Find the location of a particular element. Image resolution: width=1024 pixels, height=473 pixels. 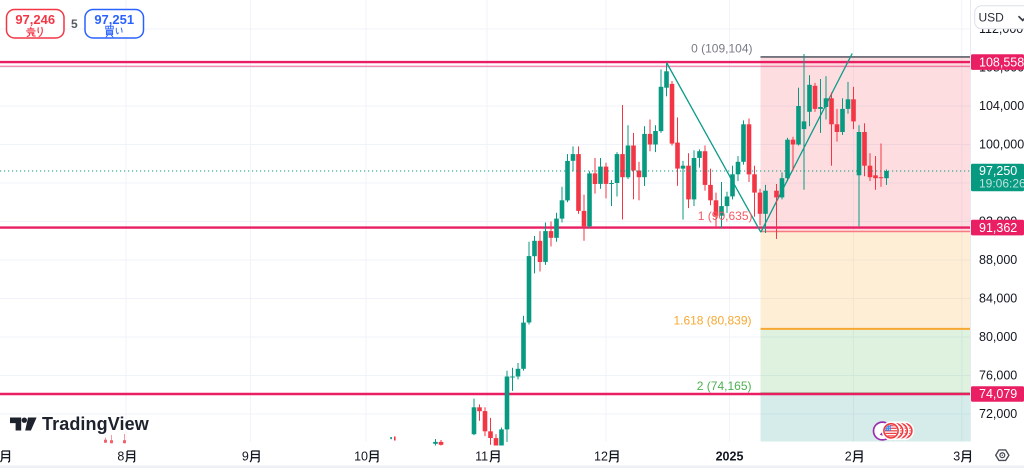

svg-text: 8 is located at coordinates (120, 457).